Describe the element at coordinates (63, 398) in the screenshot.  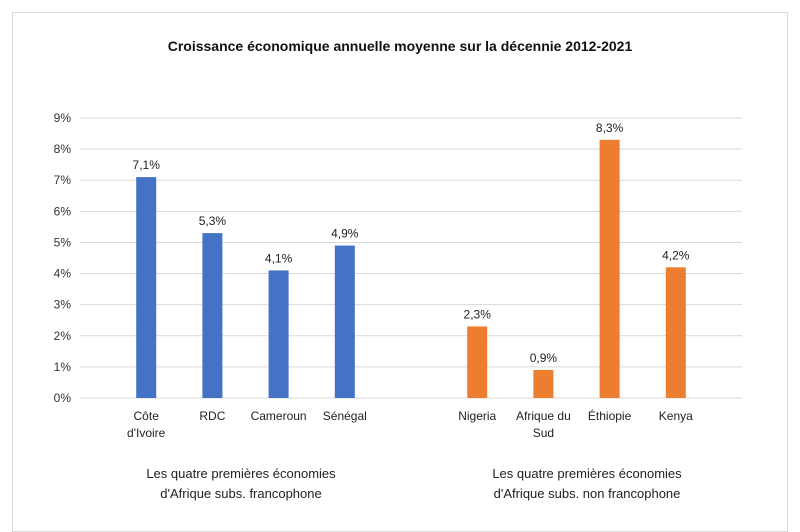
I see `y-tick-label: 0%` at that location.